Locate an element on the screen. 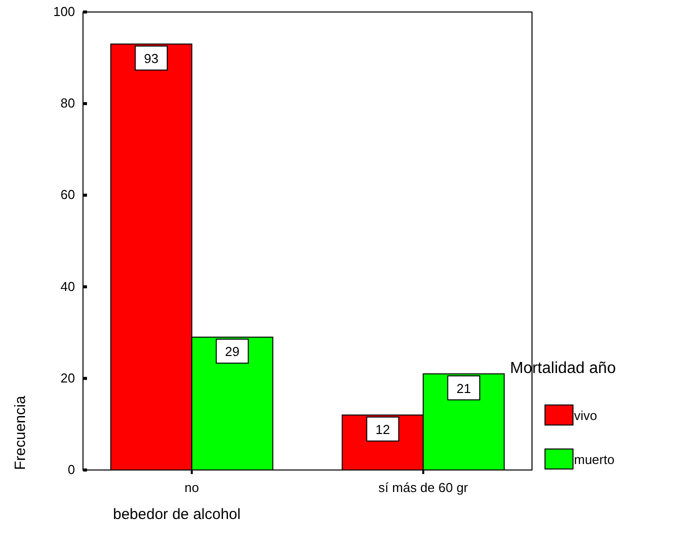  y-tick-label: 80 is located at coordinates (67, 103).